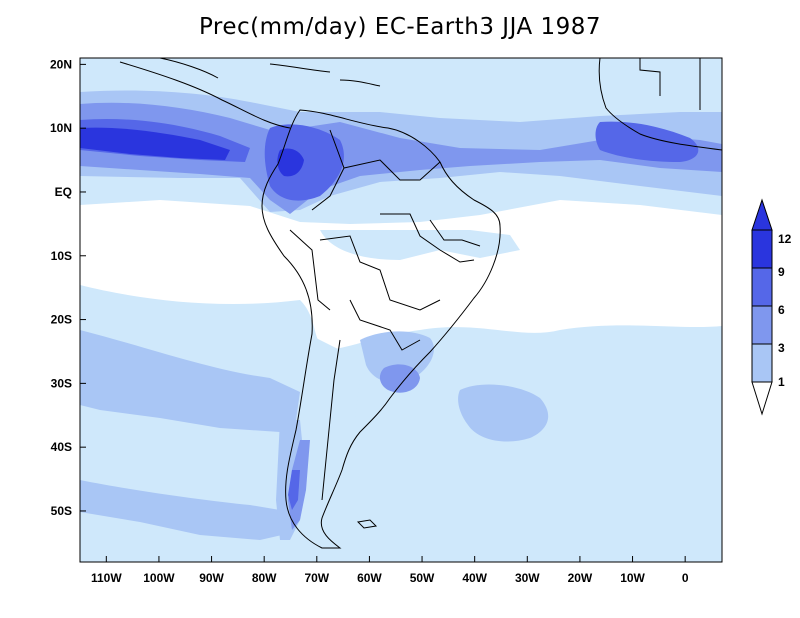 This screenshot has height=618, width=800. What do you see at coordinates (68, 287) in the screenshot?
I see `lat-axis: 20N 10N EQ 10S 20S 30S 40S 50S` at bounding box center [68, 287].